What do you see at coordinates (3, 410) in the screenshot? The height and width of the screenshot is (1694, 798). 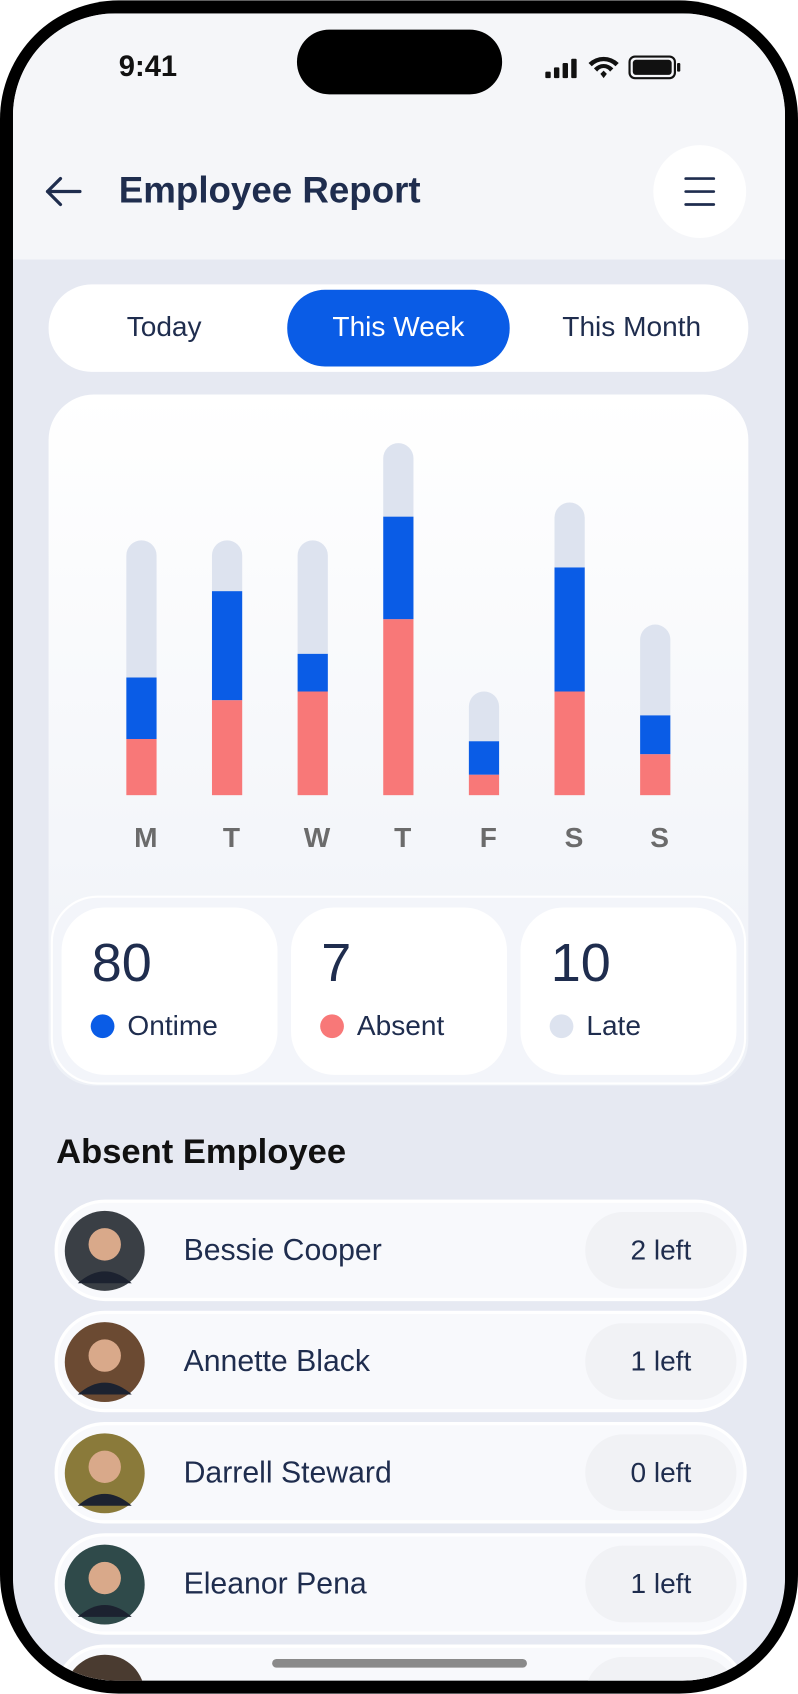 I see `side-button` at bounding box center [3, 410].